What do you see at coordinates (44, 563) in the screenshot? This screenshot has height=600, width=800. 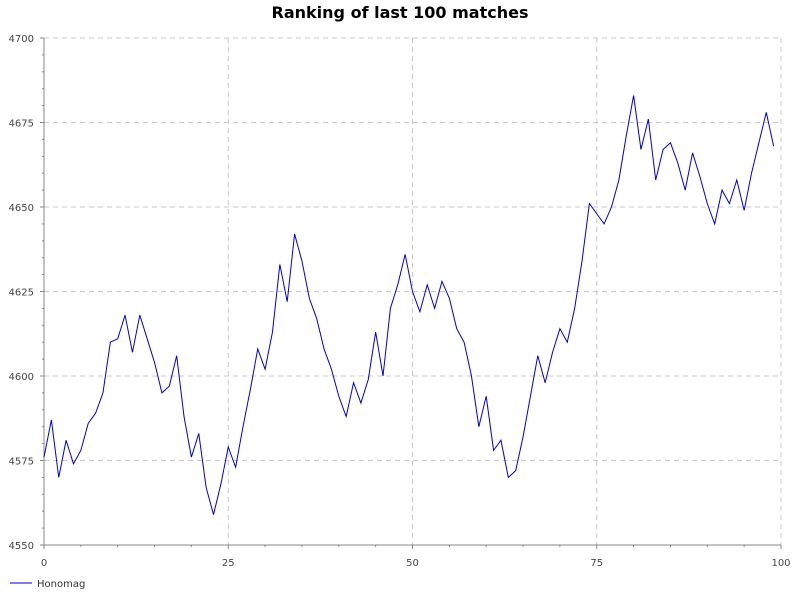 I see `x-tick-label-0: 0` at bounding box center [44, 563].